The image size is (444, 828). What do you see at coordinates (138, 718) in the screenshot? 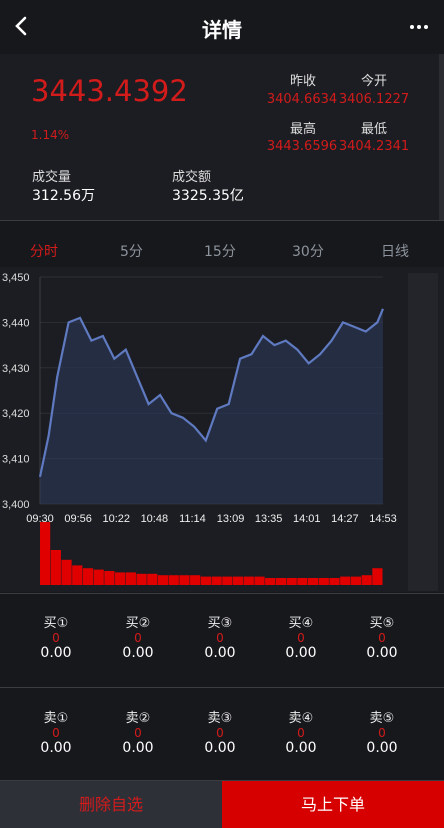
I see `sell-level-label: 卖②` at bounding box center [138, 718].